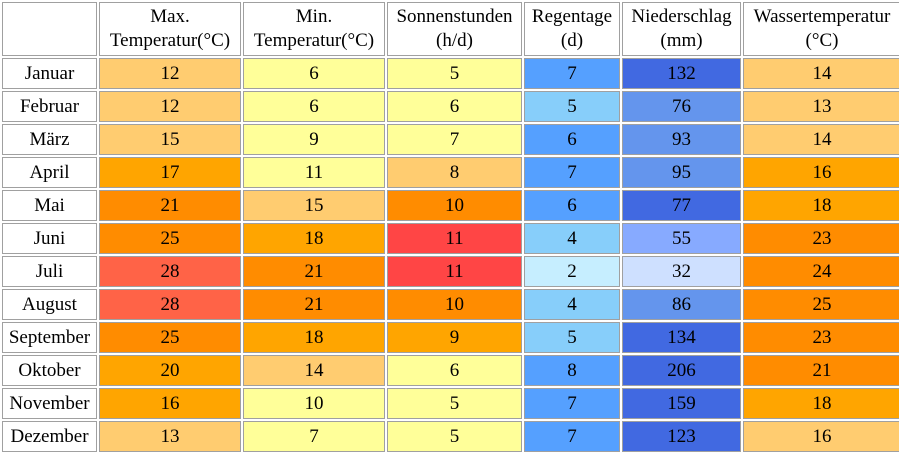  I want to click on table-row: Februar 12 6 6 5 76 13, so click(450, 106).